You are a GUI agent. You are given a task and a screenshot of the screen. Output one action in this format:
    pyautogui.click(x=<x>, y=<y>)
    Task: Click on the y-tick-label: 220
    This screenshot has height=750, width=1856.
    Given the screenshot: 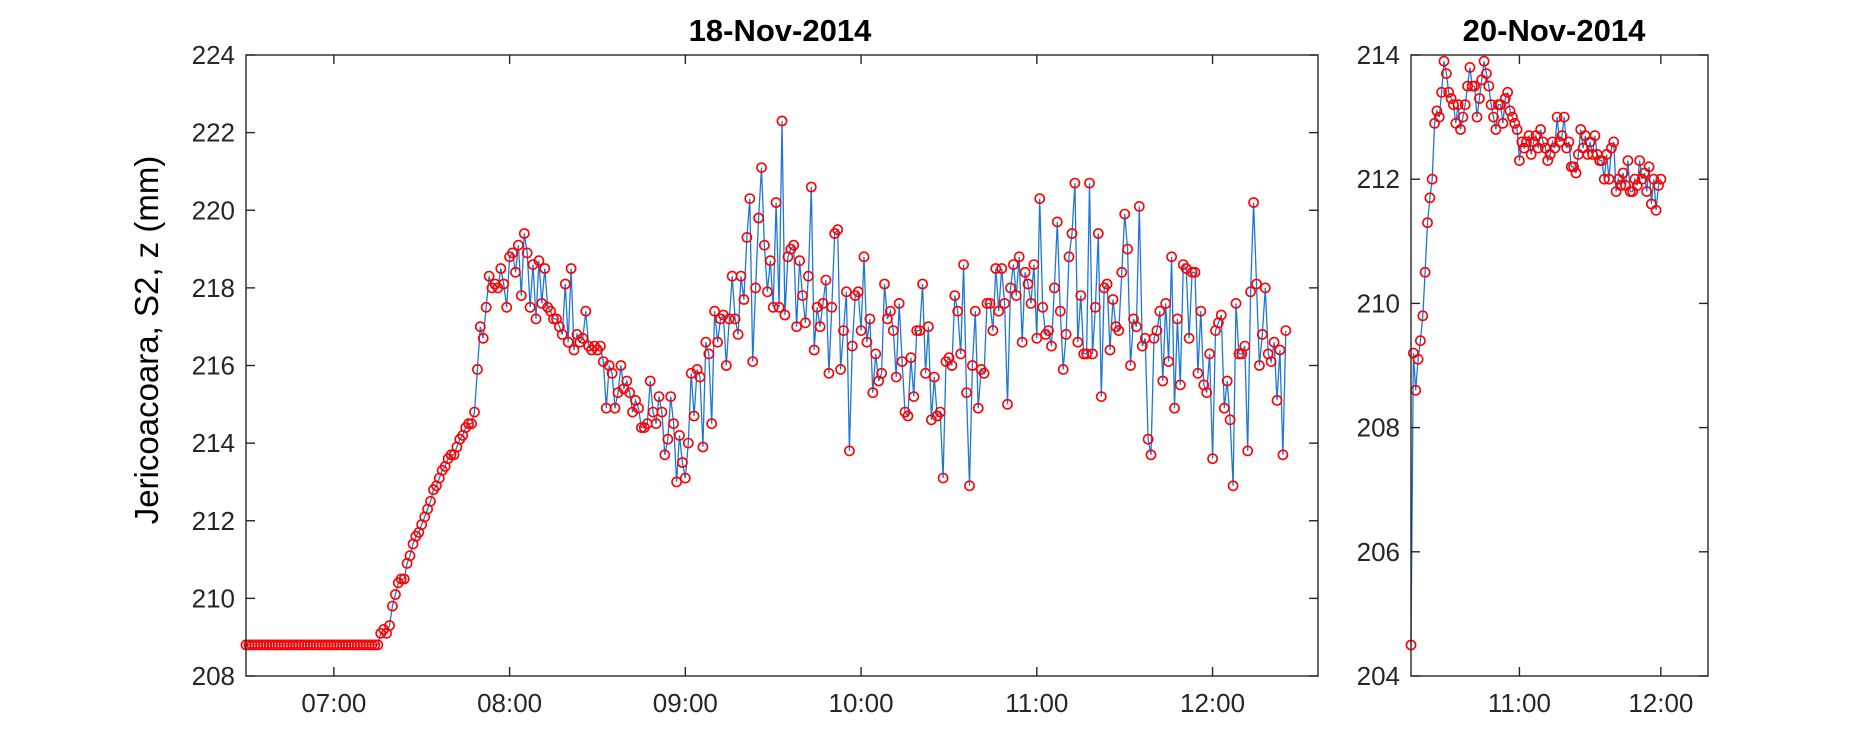 What is the action you would take?
    pyautogui.click(x=213, y=210)
    